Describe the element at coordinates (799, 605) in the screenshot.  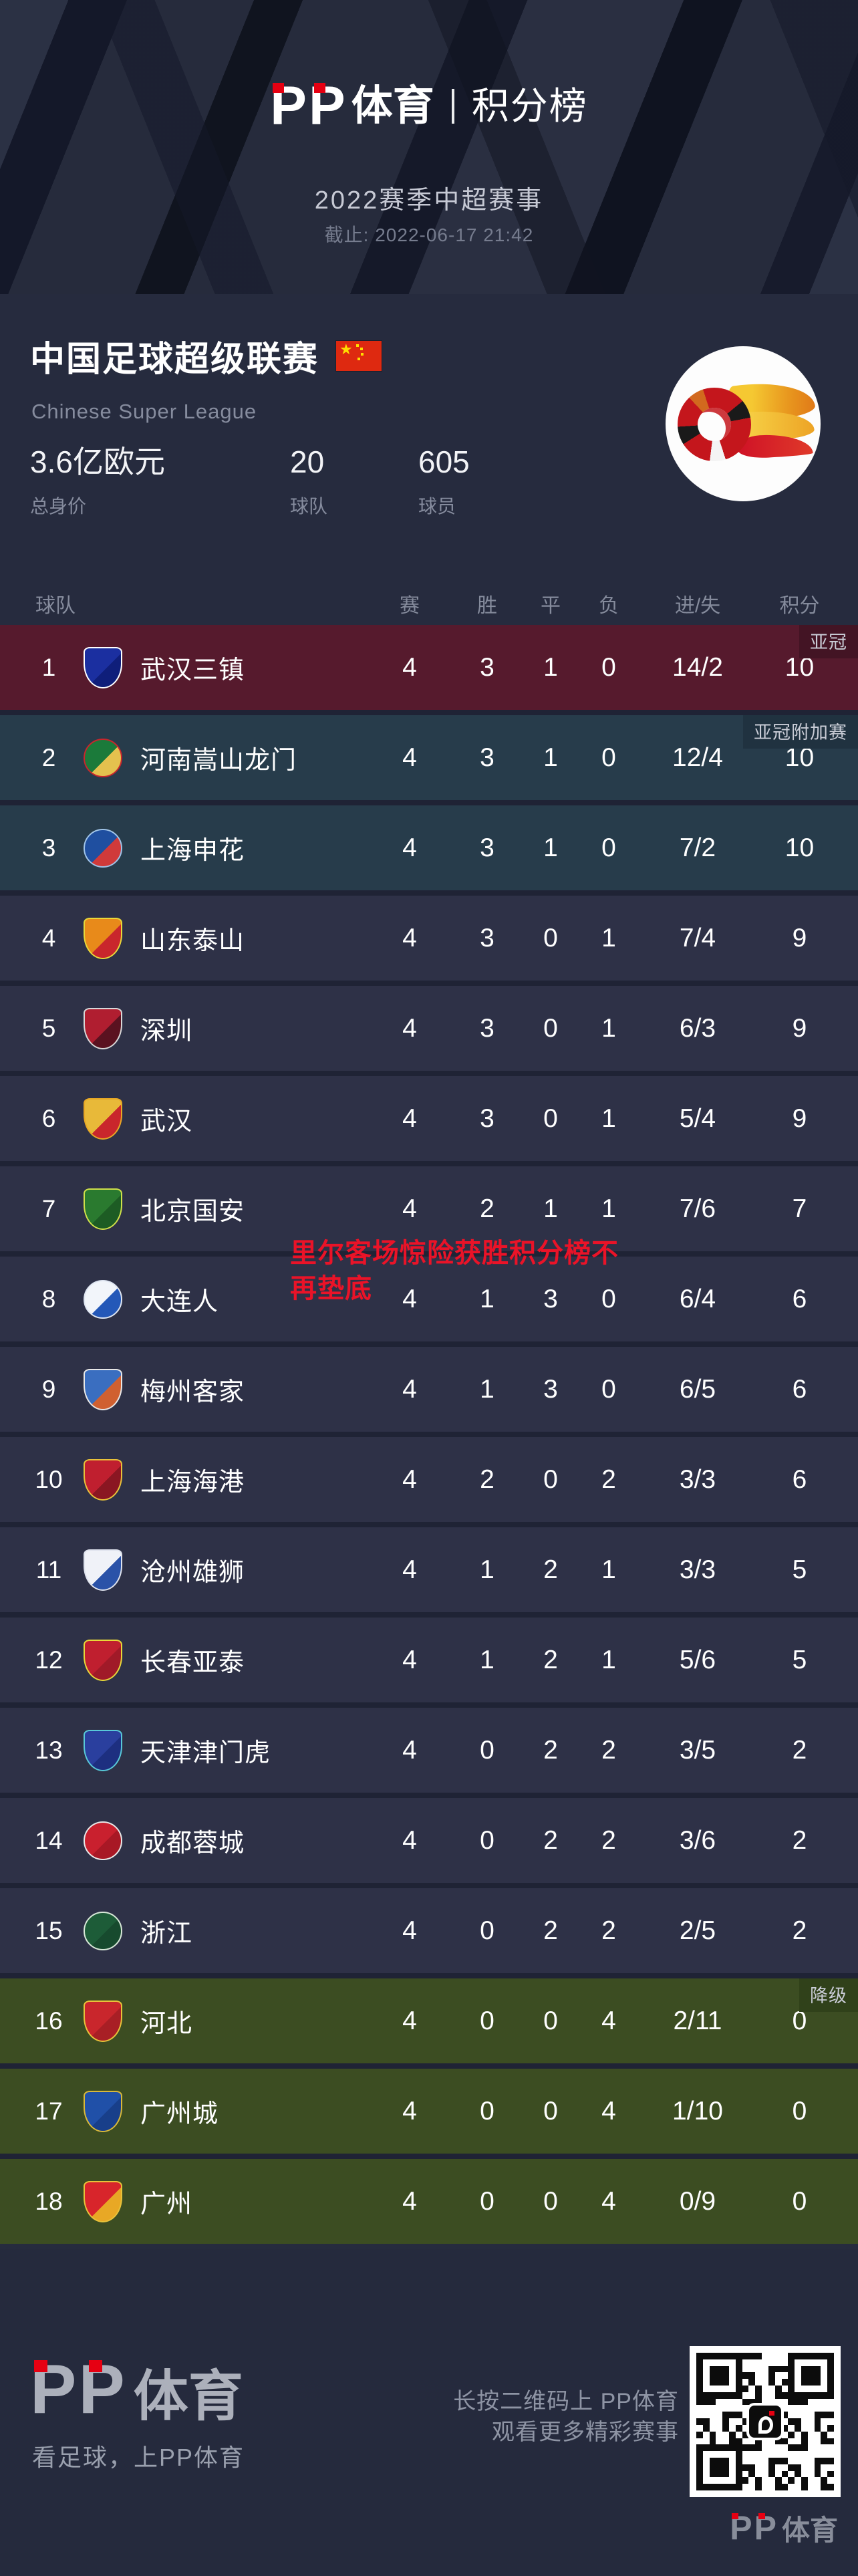
I see `col-points: 积分` at that location.